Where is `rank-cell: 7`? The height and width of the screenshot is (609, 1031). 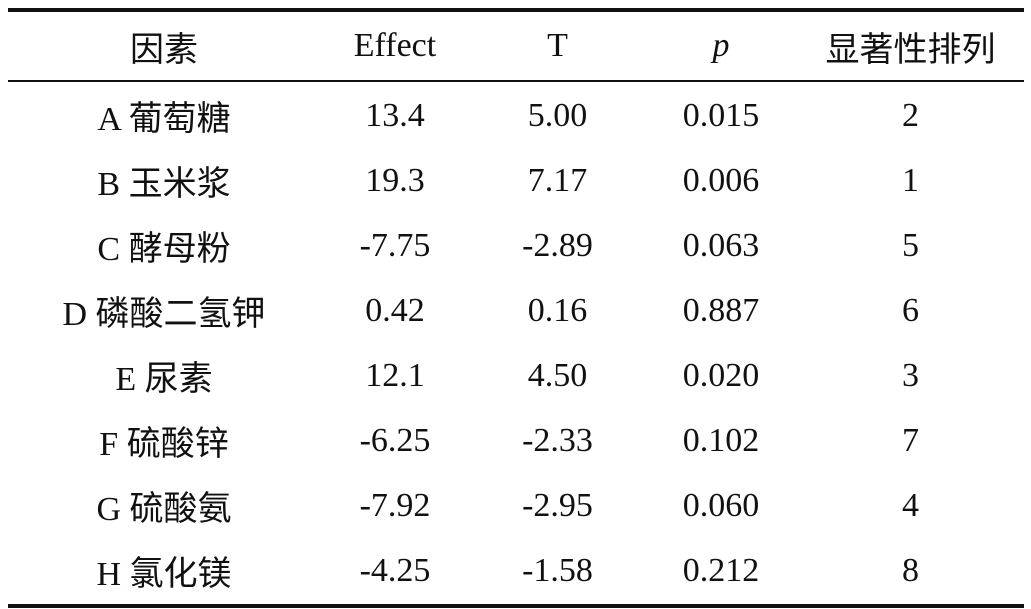
rank-cell: 7 is located at coordinates (910, 440).